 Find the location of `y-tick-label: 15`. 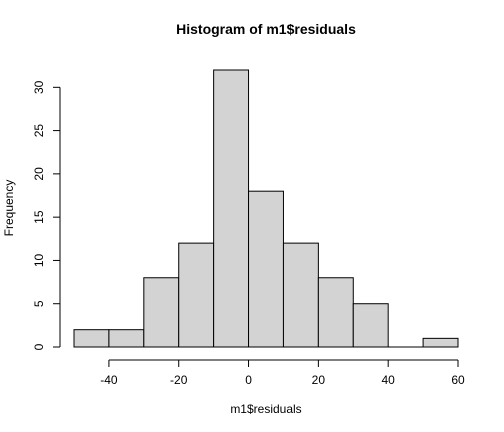

y-tick-label: 15 is located at coordinates (39, 217).